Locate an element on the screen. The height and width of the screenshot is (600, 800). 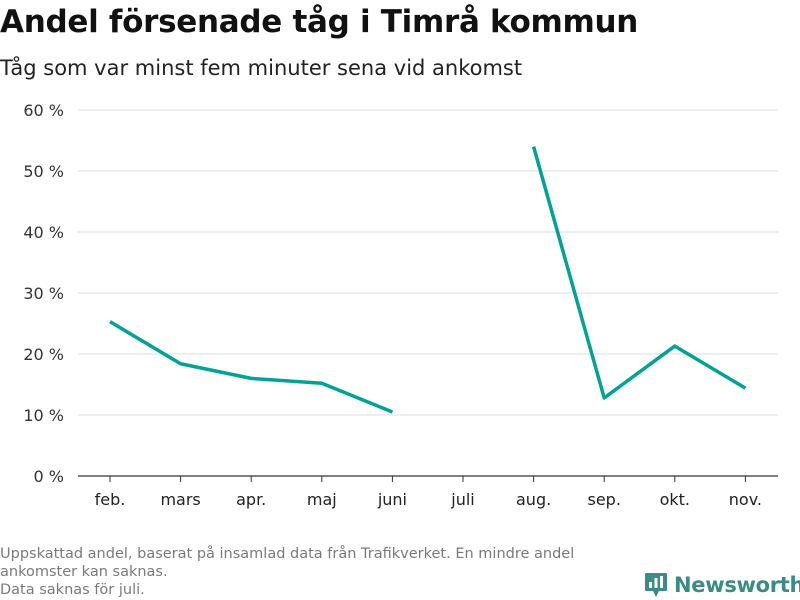
x-tick-label: nov. is located at coordinates (745, 499).